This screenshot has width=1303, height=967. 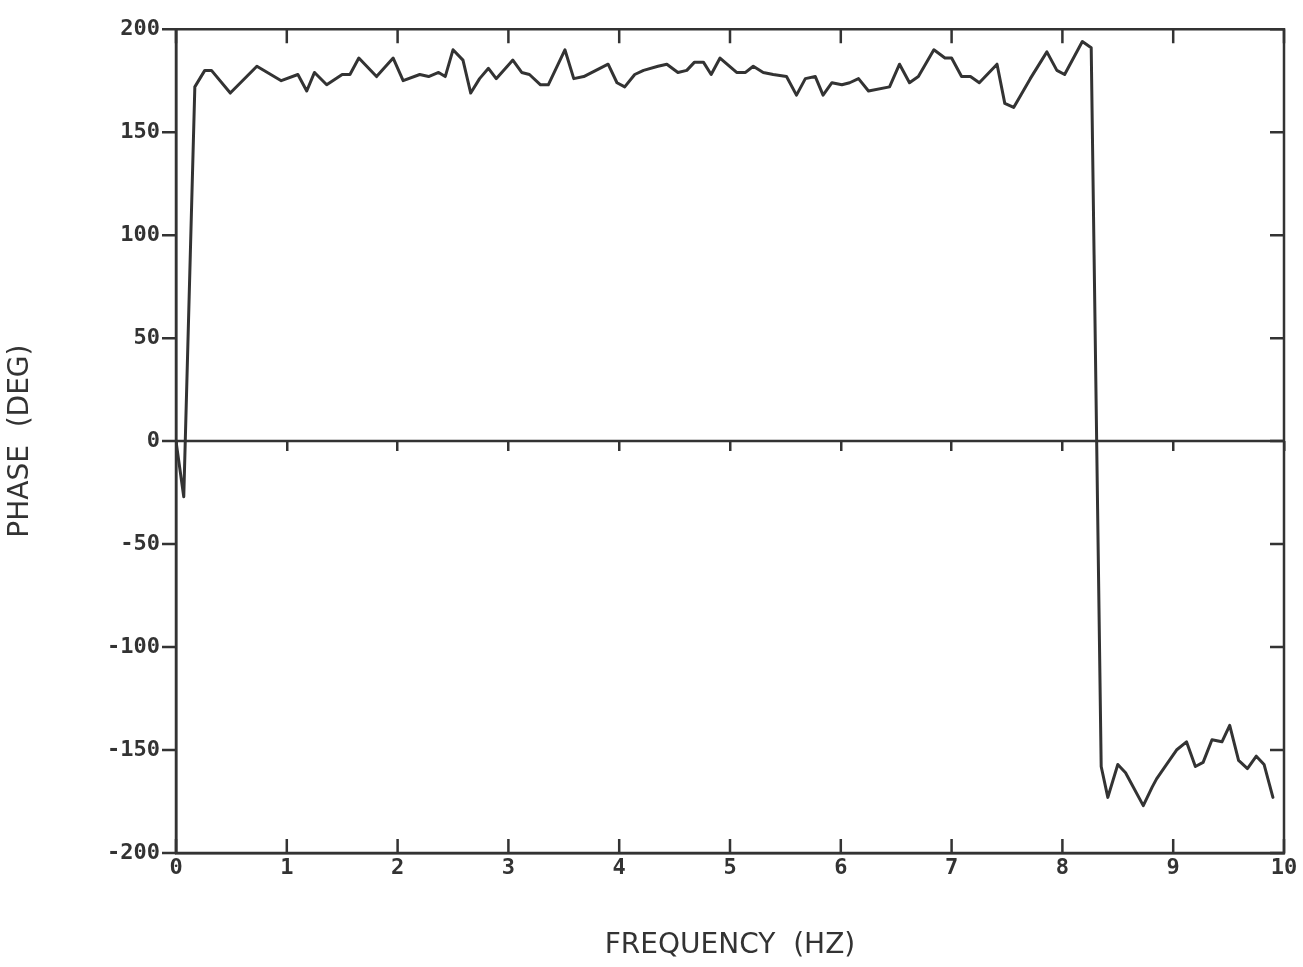 What do you see at coordinates (133, 851) in the screenshot?
I see `y-tick-label: -200` at bounding box center [133, 851].